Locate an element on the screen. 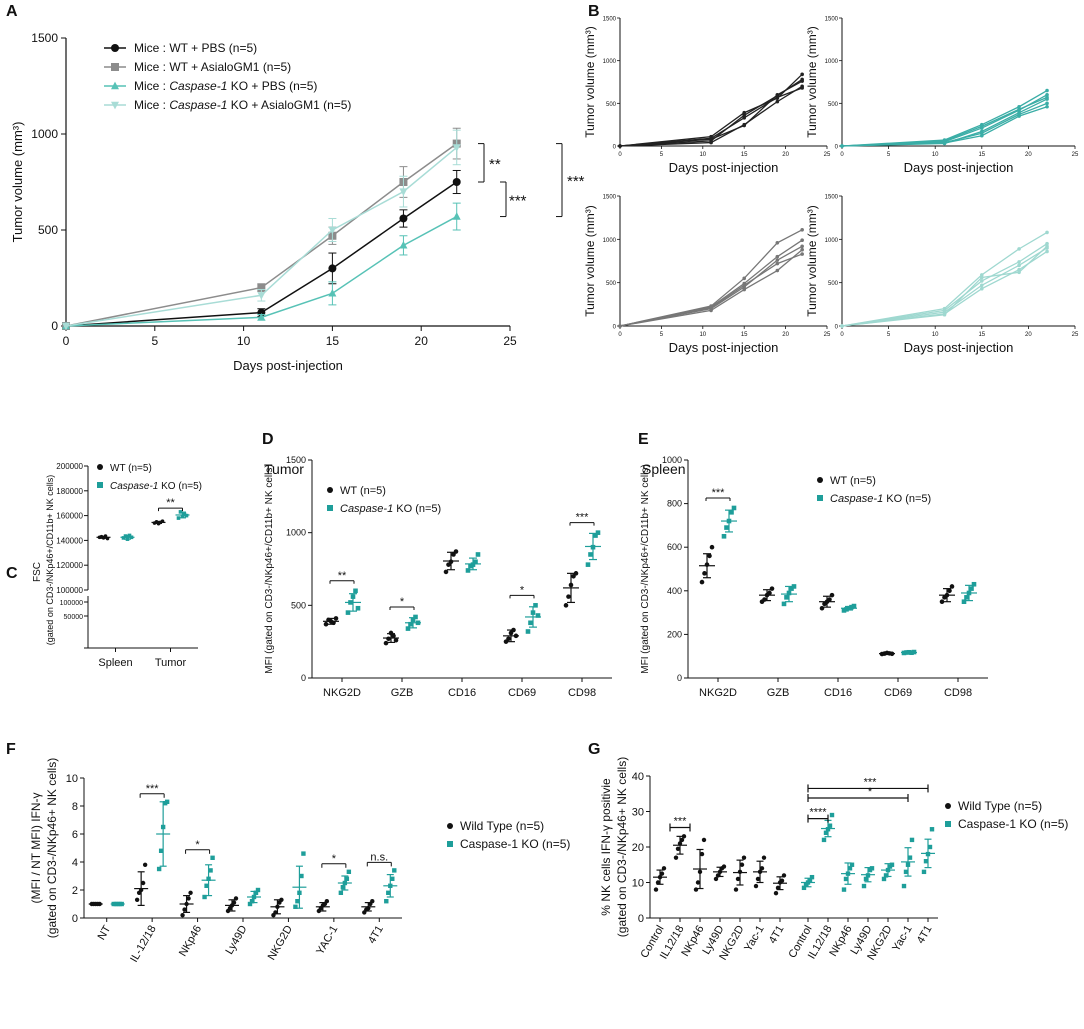 The width and height of the screenshot is (1084, 1029). legend-label: Mice : Caspase-1 KO + PBS (n=5) is located at coordinates (225, 86).